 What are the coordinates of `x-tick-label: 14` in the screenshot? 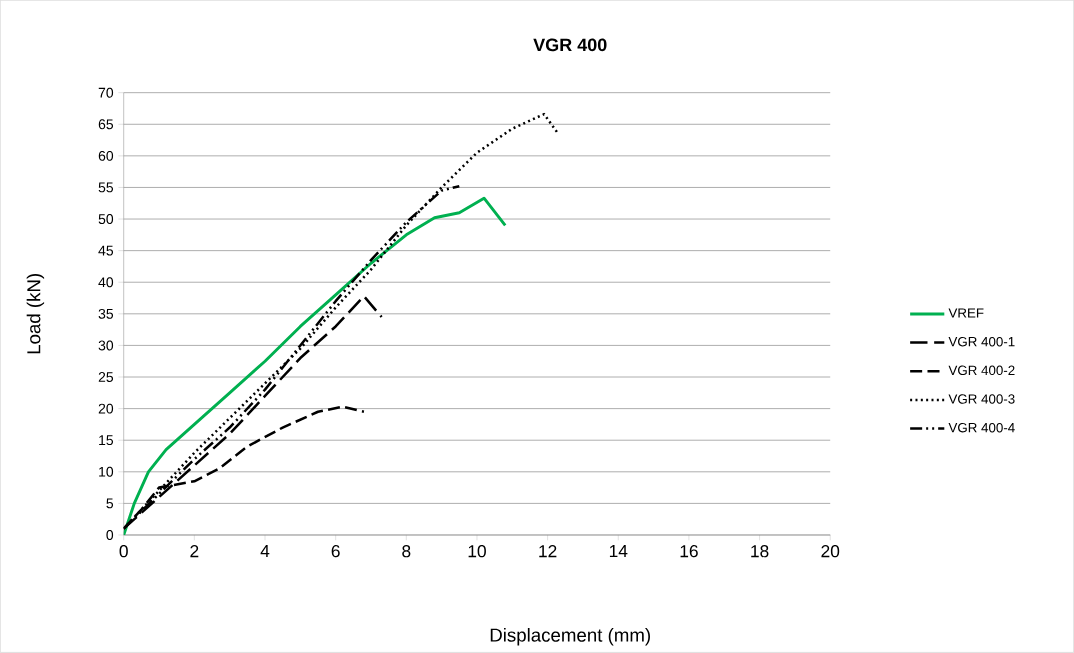 It's located at (618, 551).